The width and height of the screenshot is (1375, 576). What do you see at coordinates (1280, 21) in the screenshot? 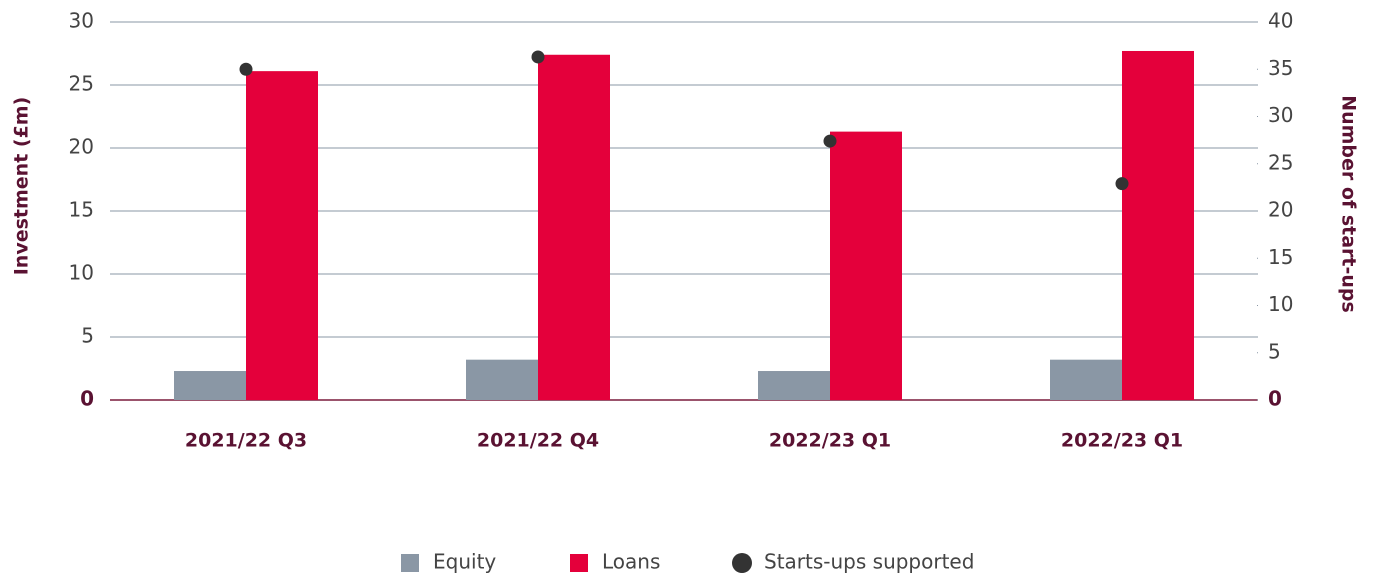
I see `y2-tick-label: 40` at bounding box center [1280, 21].